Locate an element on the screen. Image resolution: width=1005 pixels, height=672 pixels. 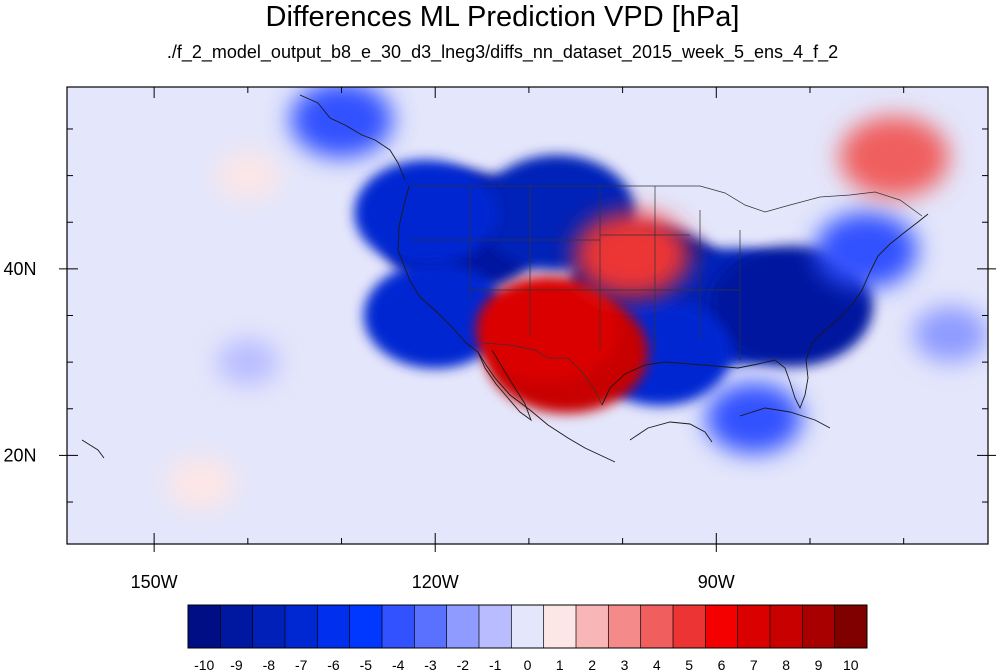
baja-california is located at coordinates (504, 385).